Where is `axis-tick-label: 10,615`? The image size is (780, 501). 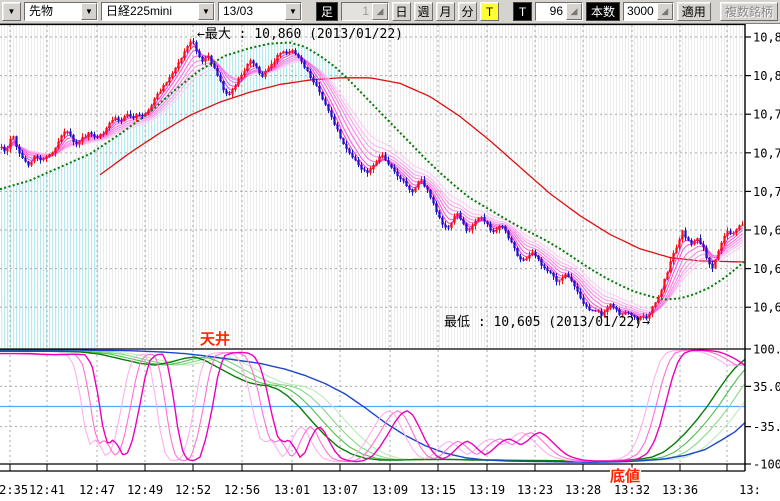 axis-tick-label: 10,615 is located at coordinates (766, 308).